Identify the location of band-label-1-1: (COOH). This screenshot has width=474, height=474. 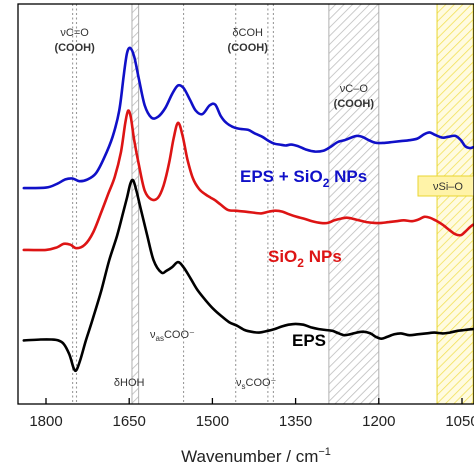
(354, 104).